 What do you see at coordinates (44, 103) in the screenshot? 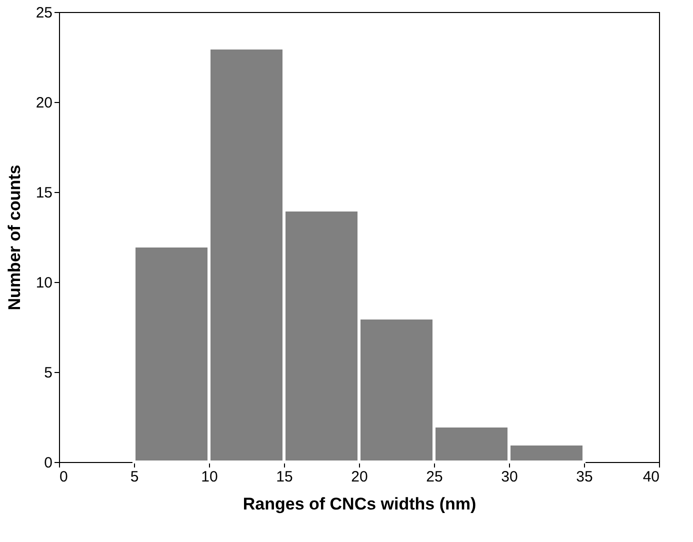
I see `y-tick-label: 20` at bounding box center [44, 103].